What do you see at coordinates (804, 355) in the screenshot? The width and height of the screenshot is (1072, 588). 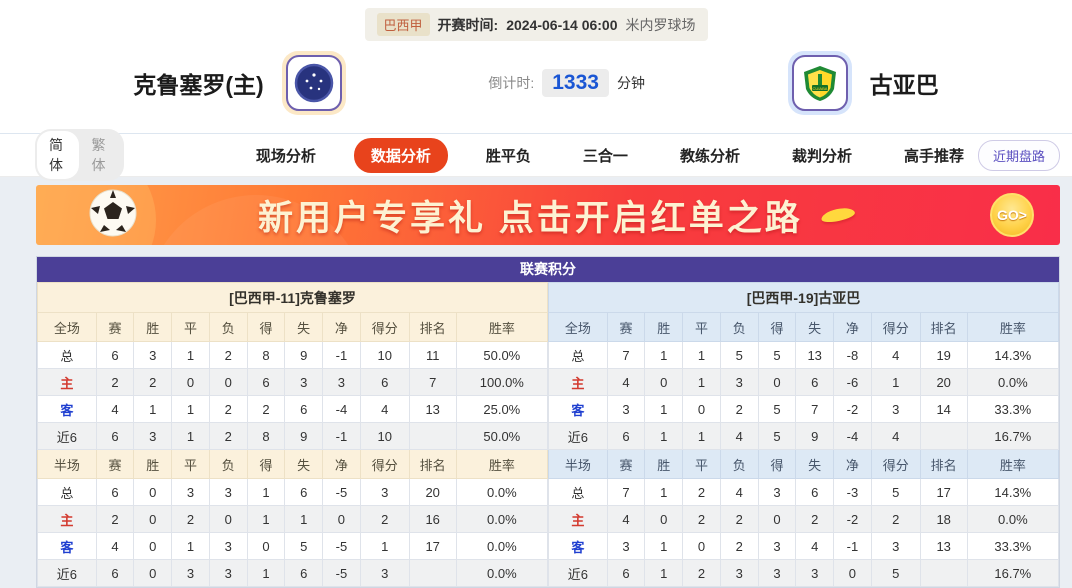 I see `stats-row: 总 7 1 1 5 5 13 -8 4 19 14.3%` at bounding box center [804, 355].